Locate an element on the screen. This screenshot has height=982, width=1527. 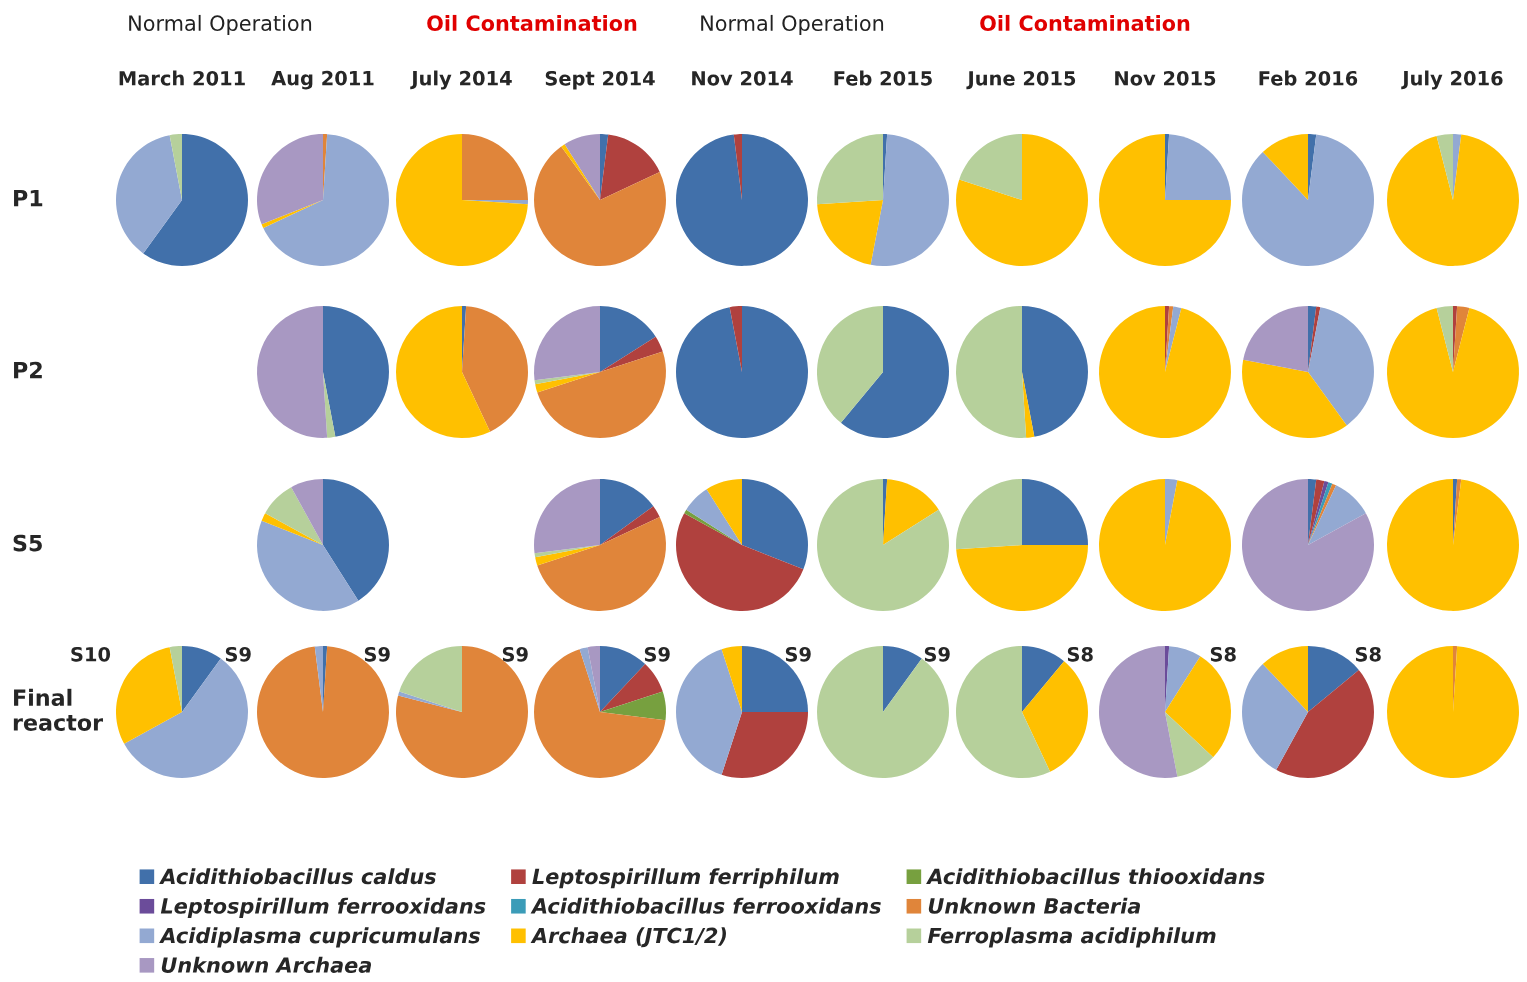
category-label: Acidiplasma cupricumulans is located at coordinates (319, 937).